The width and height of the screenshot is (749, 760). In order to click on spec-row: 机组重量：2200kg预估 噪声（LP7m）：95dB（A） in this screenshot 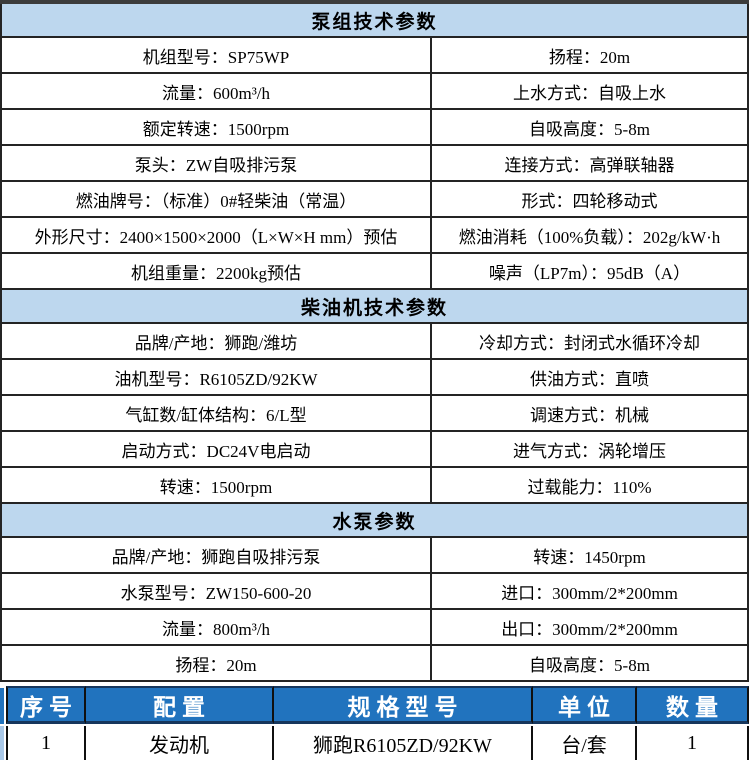, I will do `click(374, 272)`.